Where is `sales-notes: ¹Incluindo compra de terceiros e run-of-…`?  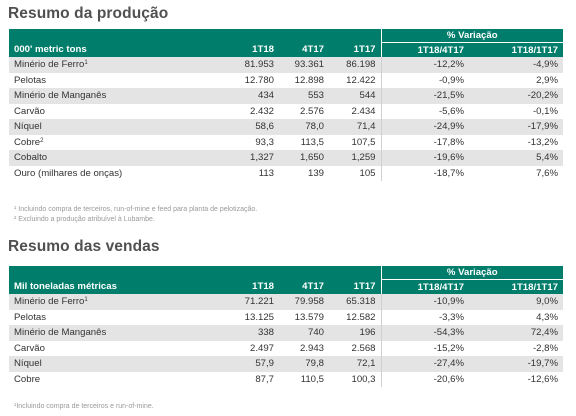 sales-notes: ¹Incluindo compra de terceiros e run-of-… is located at coordinates (84, 407).